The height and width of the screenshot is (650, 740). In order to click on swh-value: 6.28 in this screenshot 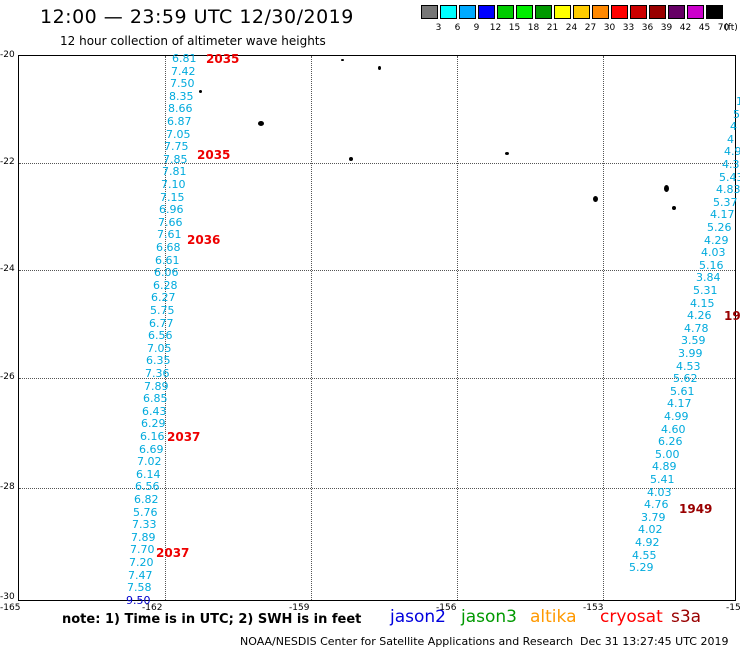, I will do `click(165, 285)`.